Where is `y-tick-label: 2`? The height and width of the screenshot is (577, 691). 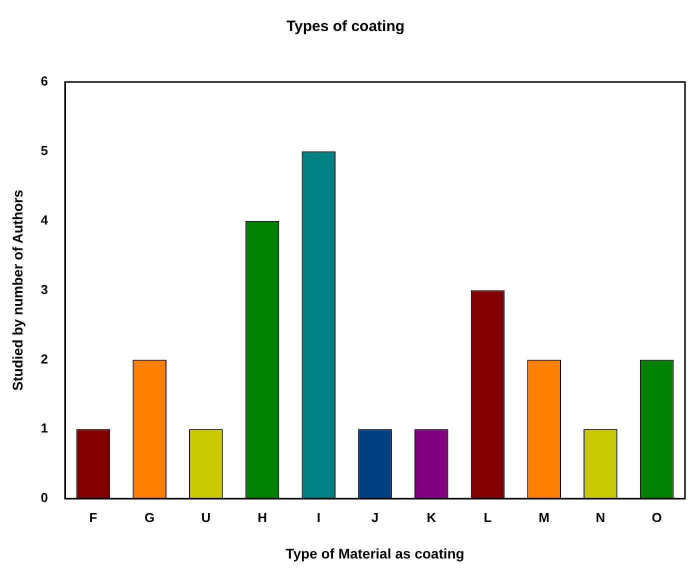
y-tick-label: 2 is located at coordinates (44, 358).